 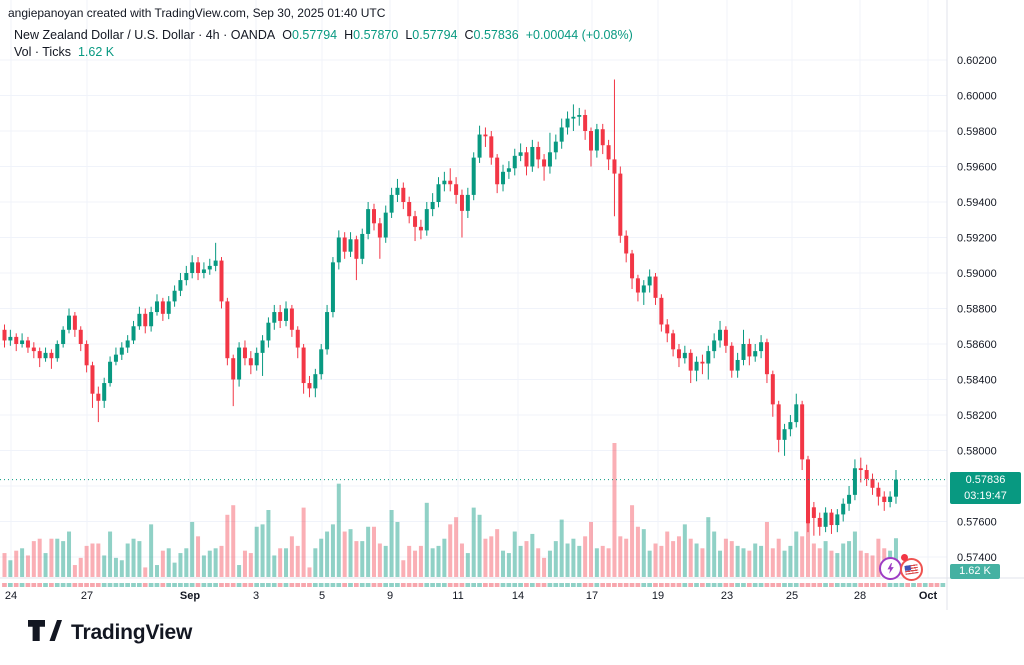 I want to click on svg-text: 24, so click(x=11, y=596).